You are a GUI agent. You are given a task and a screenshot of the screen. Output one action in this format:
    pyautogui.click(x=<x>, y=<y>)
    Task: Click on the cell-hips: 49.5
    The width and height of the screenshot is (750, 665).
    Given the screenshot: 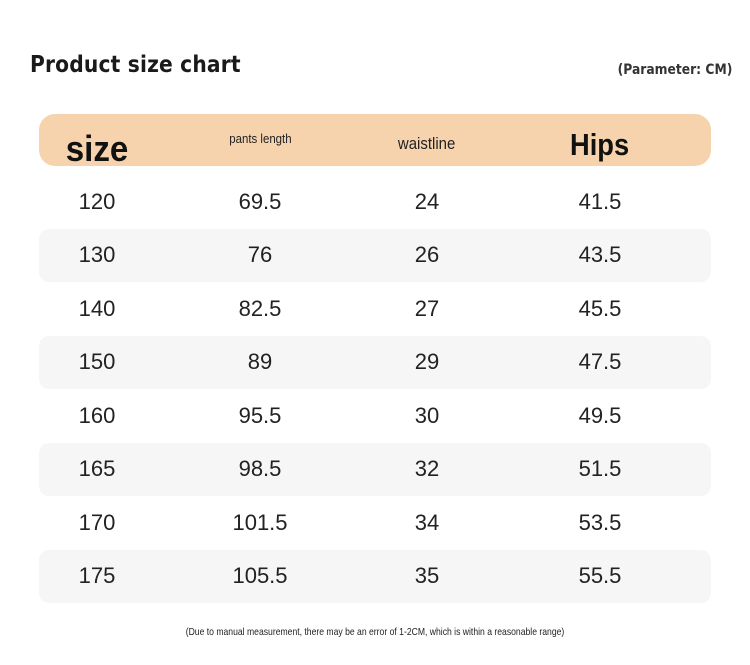 What is the action you would take?
    pyautogui.click(x=600, y=416)
    